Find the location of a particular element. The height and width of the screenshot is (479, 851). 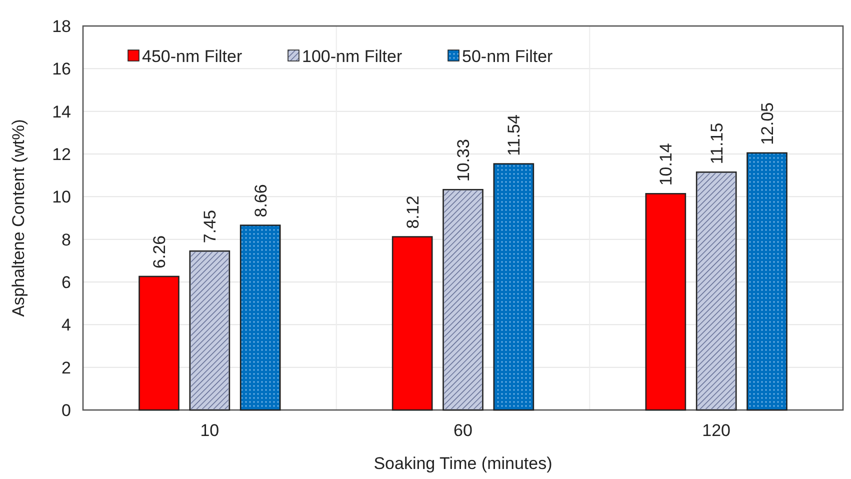

y-tick-label: 0 is located at coordinates (66, 410).